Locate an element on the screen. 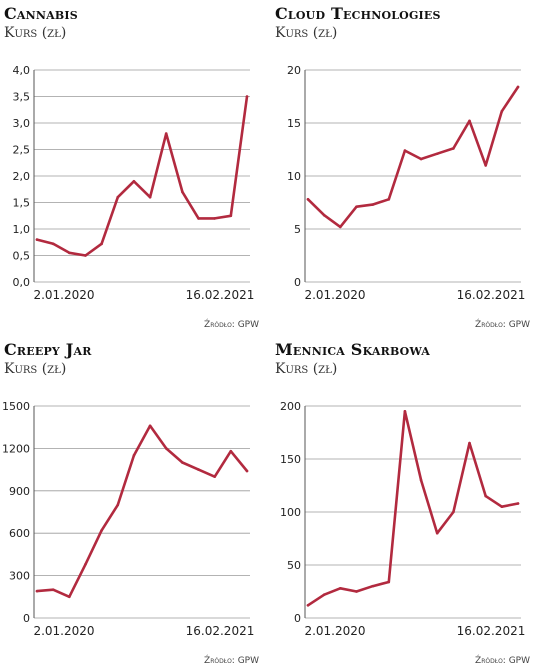 This screenshot has height=668, width=536. y-tick-label: 5 is located at coordinates (297, 229).